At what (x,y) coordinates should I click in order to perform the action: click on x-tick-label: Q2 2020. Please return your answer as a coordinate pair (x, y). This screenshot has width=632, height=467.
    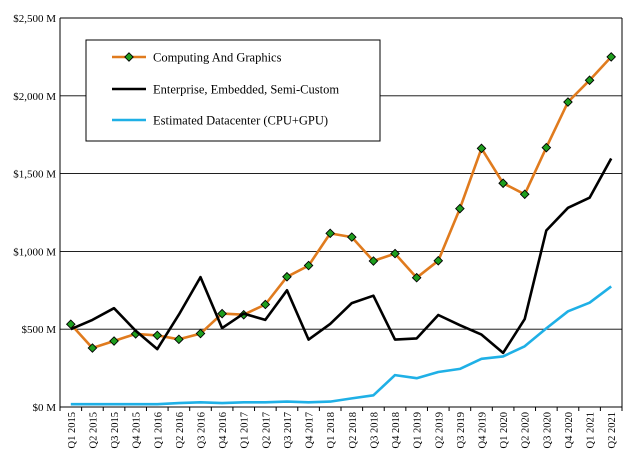
    Looking at the image, I should click on (526, 430).